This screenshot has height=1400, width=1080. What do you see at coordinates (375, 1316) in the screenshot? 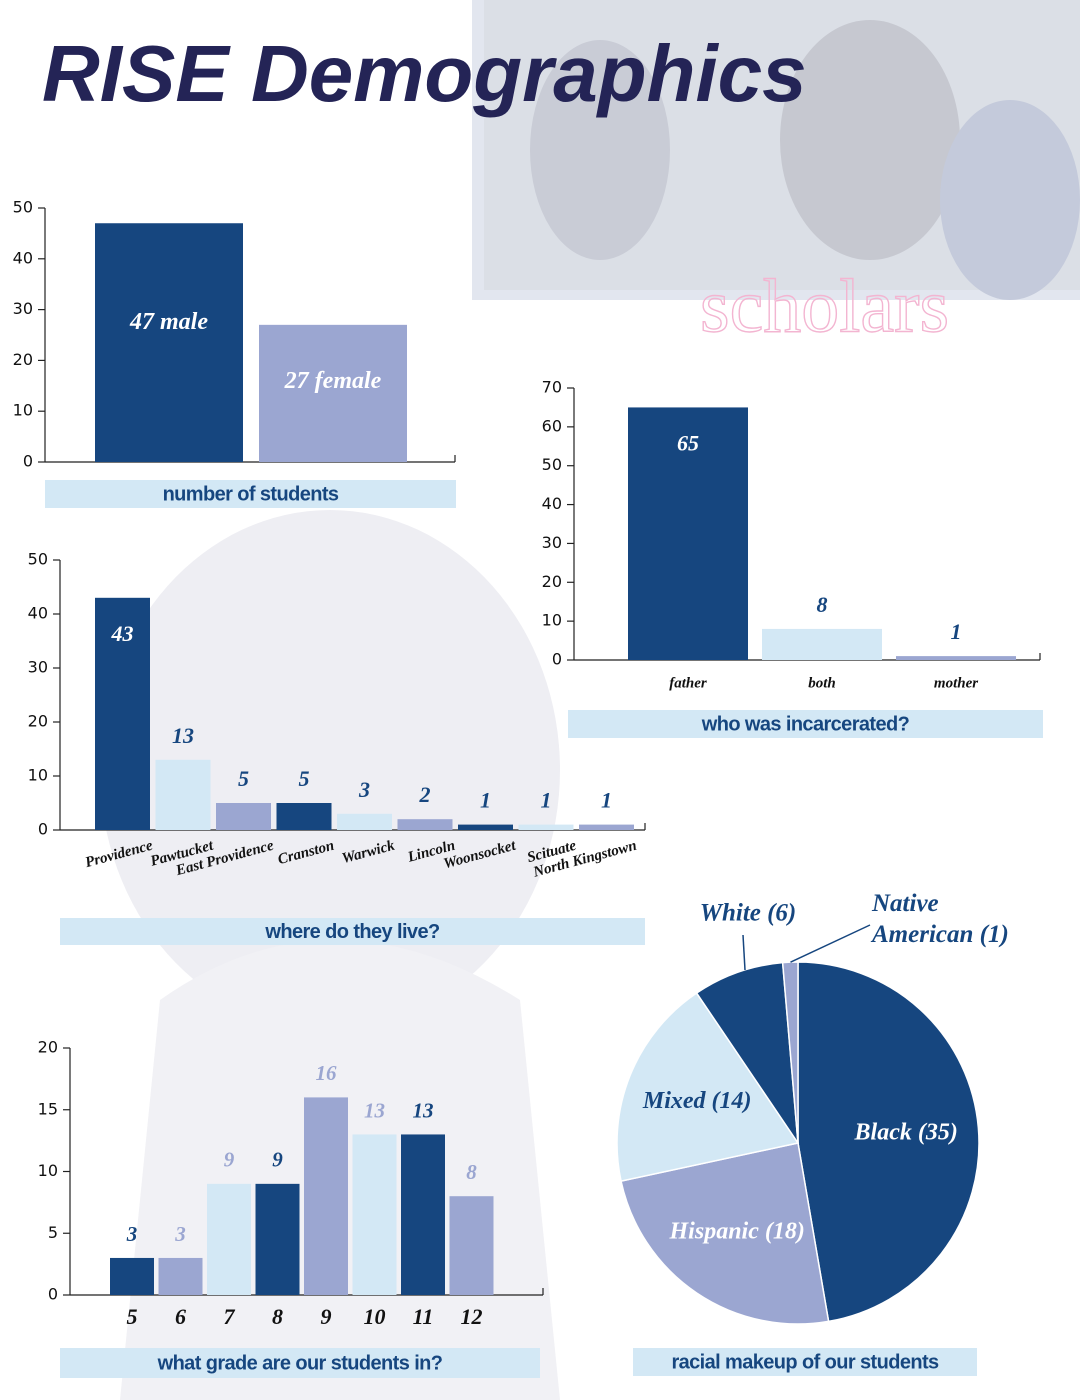
I see `x-tick-label: 10` at bounding box center [375, 1316].